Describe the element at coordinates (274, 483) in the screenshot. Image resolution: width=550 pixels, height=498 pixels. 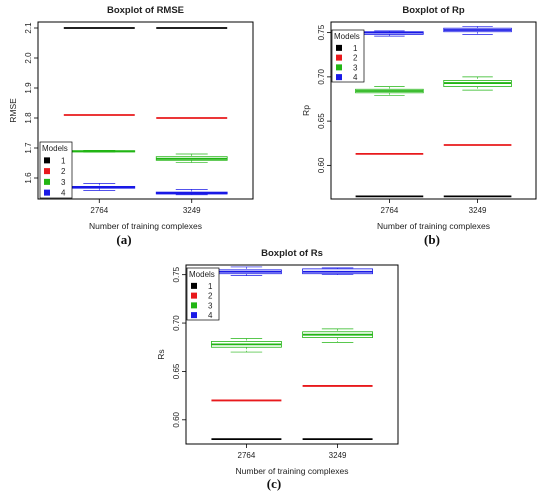
I see `panel-caption: (c)` at that location.